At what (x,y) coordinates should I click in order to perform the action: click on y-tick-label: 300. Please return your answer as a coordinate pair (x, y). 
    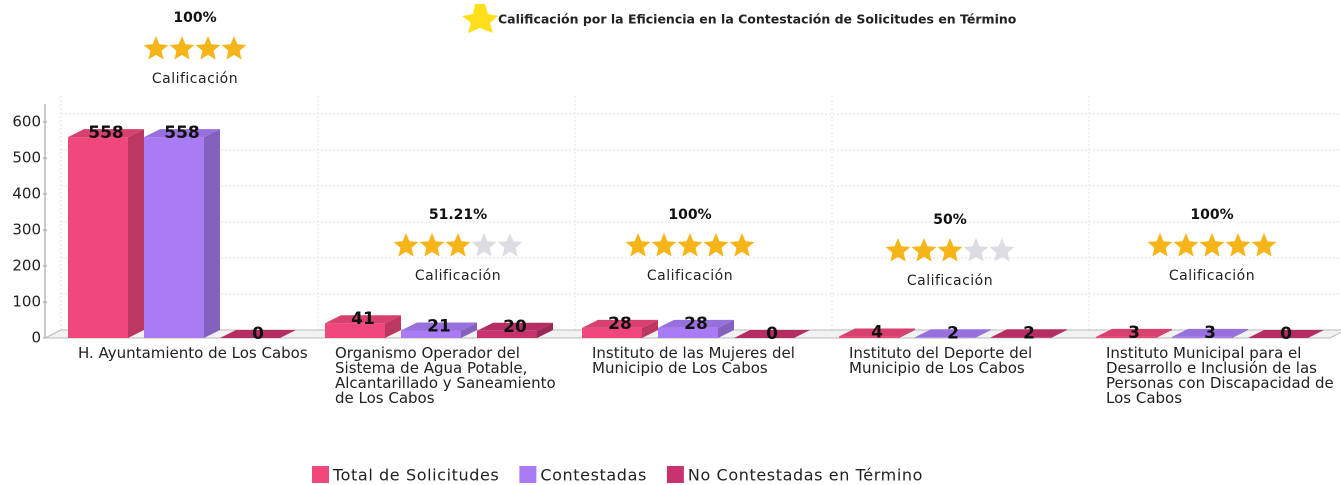
    Looking at the image, I should click on (26, 230).